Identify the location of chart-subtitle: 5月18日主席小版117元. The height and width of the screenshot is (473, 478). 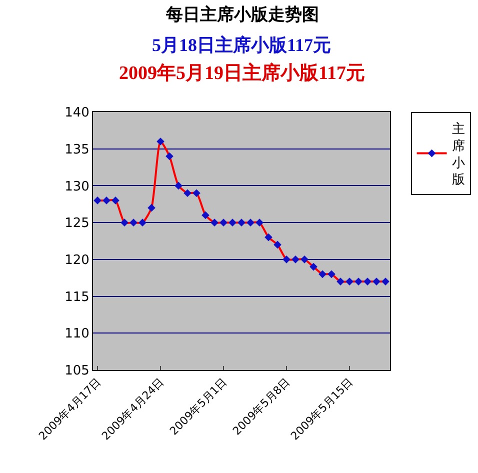
(242, 45).